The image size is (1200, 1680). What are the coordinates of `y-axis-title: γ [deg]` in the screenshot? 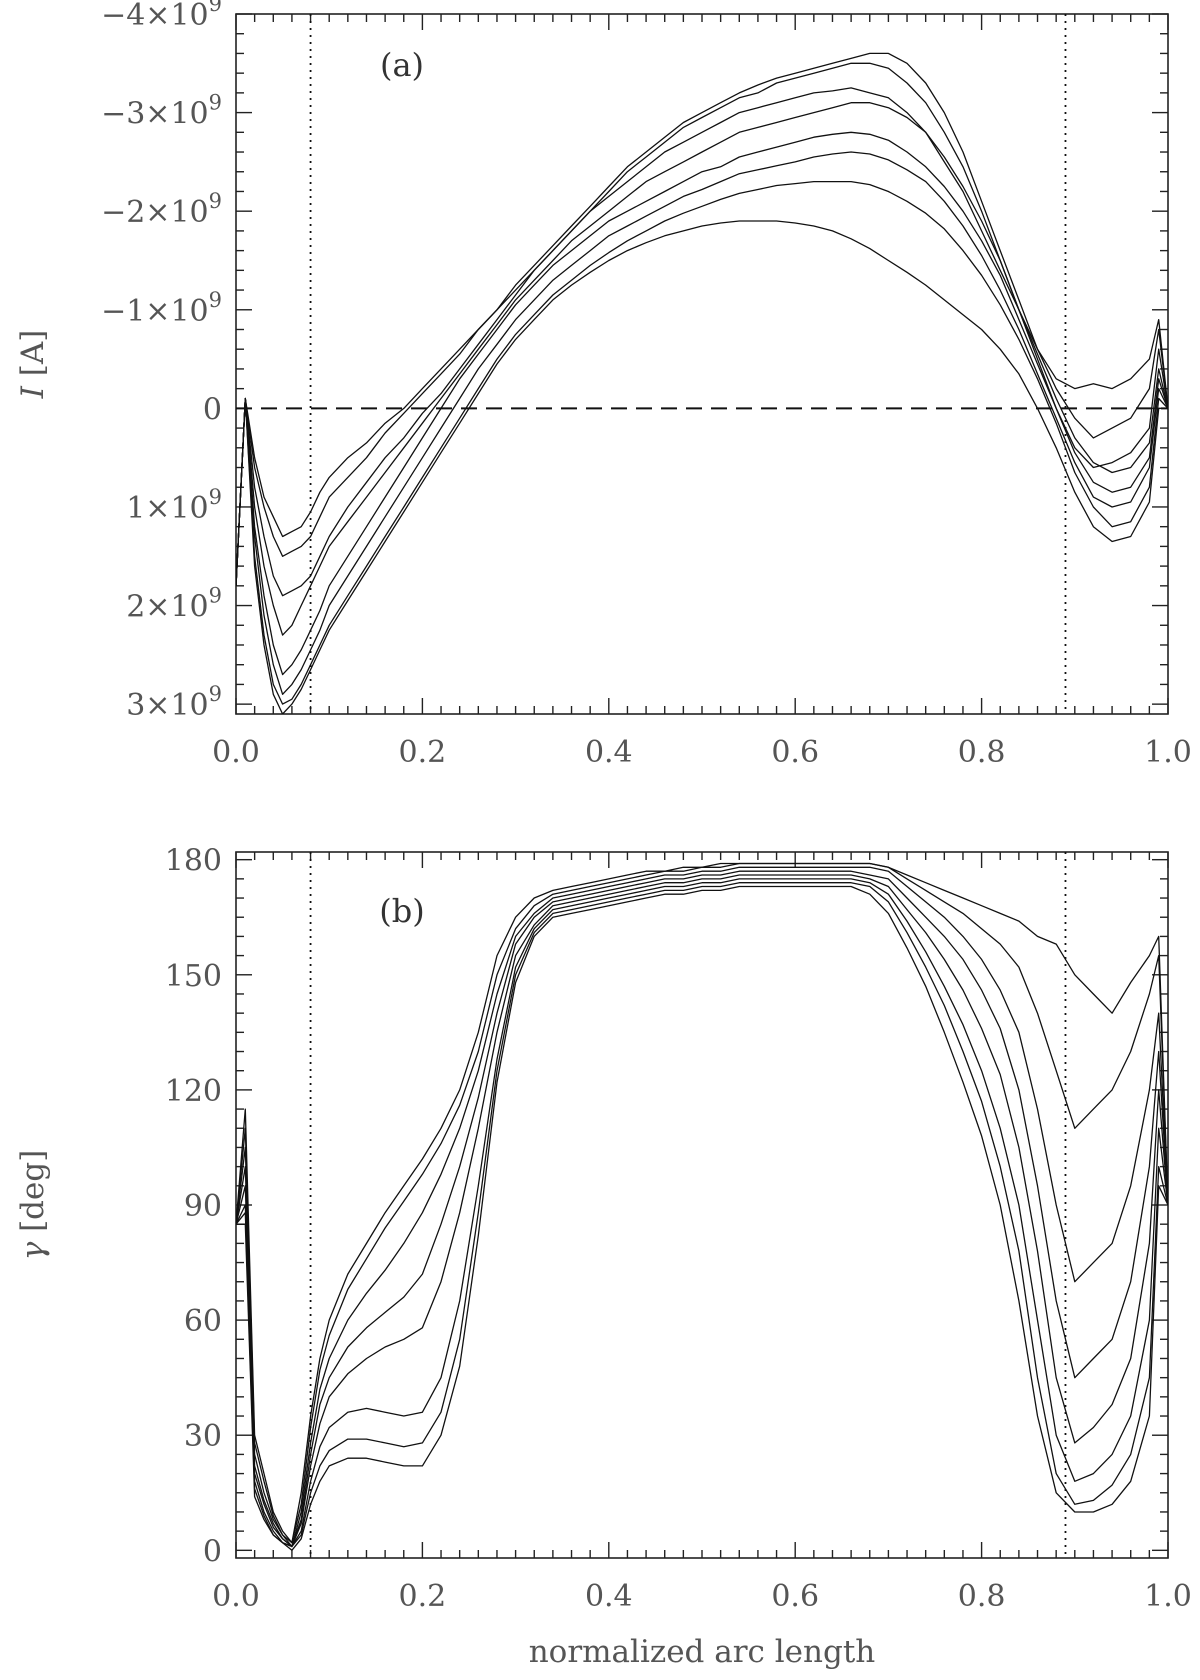 It's located at (33, 1205).